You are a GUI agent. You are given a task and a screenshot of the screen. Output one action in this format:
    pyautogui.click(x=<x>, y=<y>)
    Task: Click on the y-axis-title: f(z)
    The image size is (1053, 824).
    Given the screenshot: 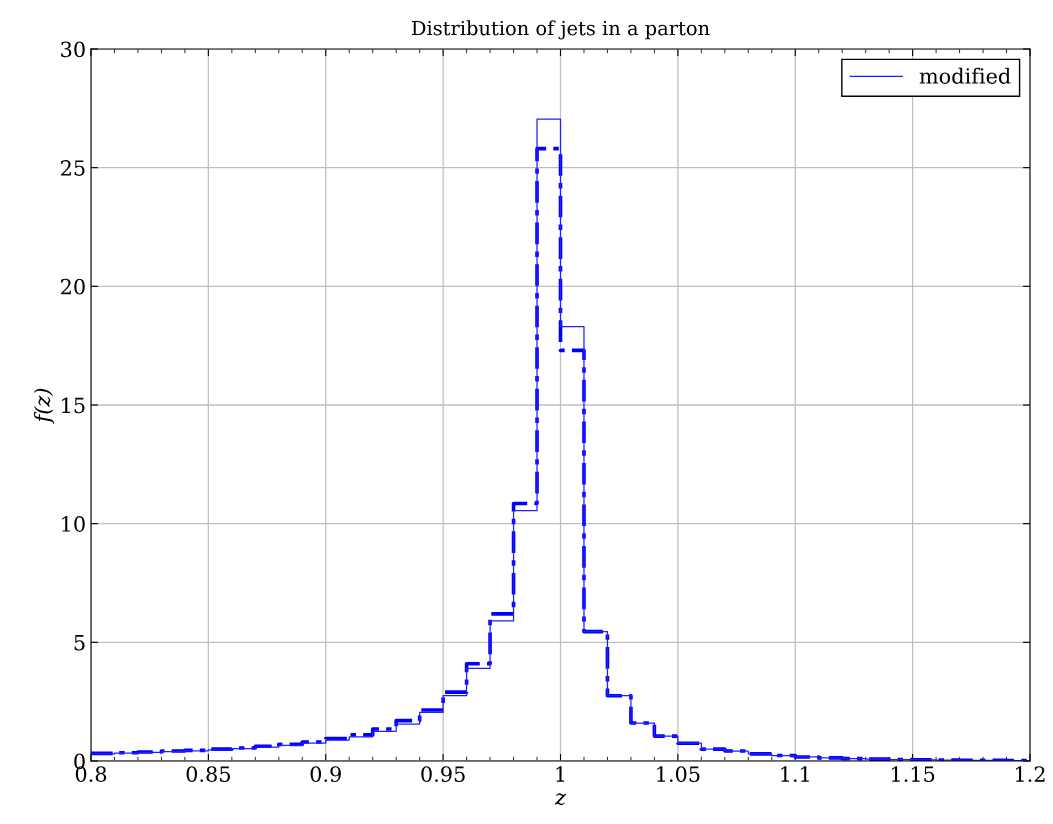 What is the action you would take?
    pyautogui.click(x=44, y=406)
    